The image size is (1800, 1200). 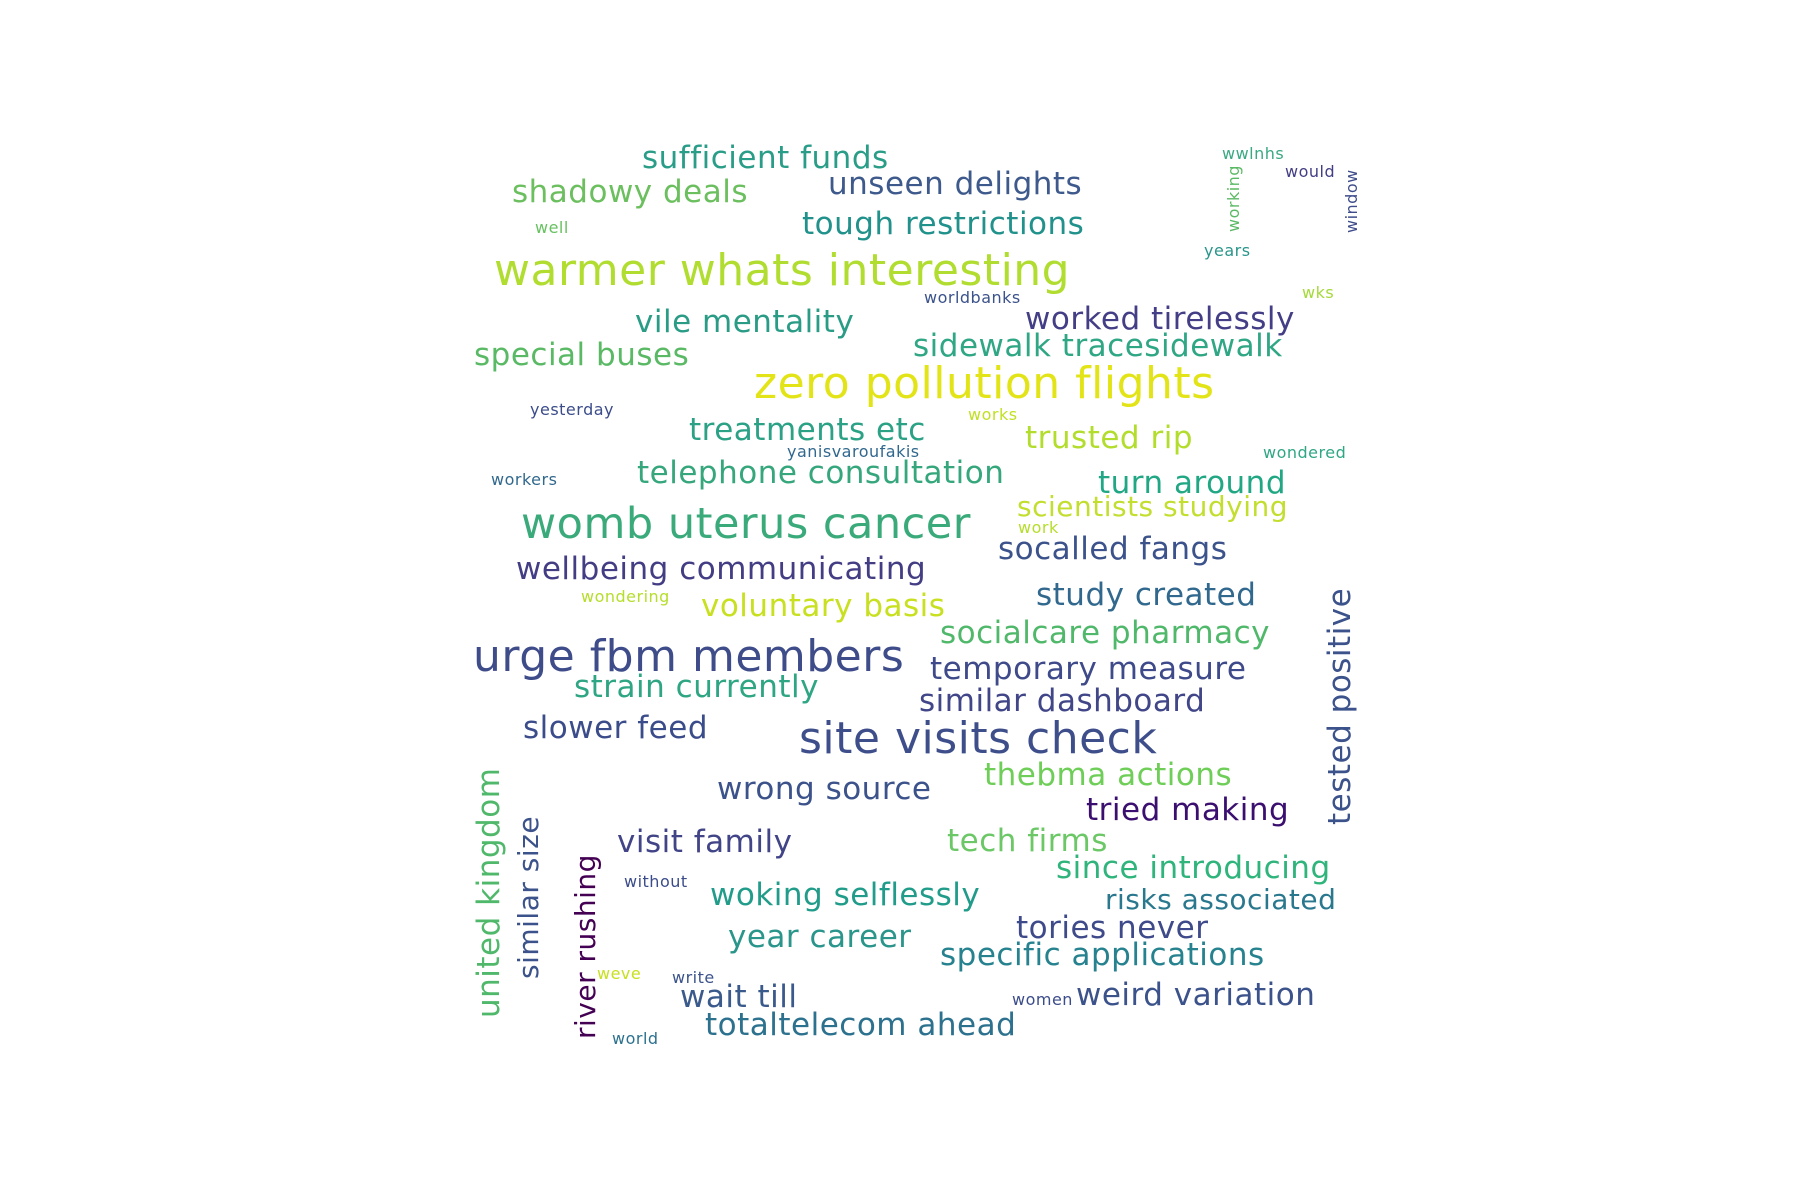 I want to click on word-wondered: wondered, so click(x=1305, y=452).